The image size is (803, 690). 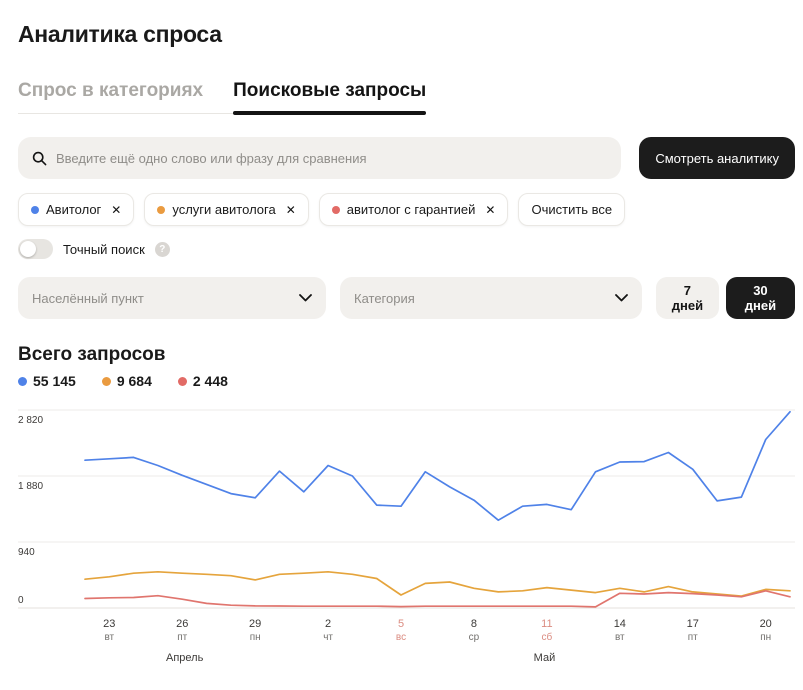 I want to click on x-axis-month-label: Май, so click(x=545, y=658).